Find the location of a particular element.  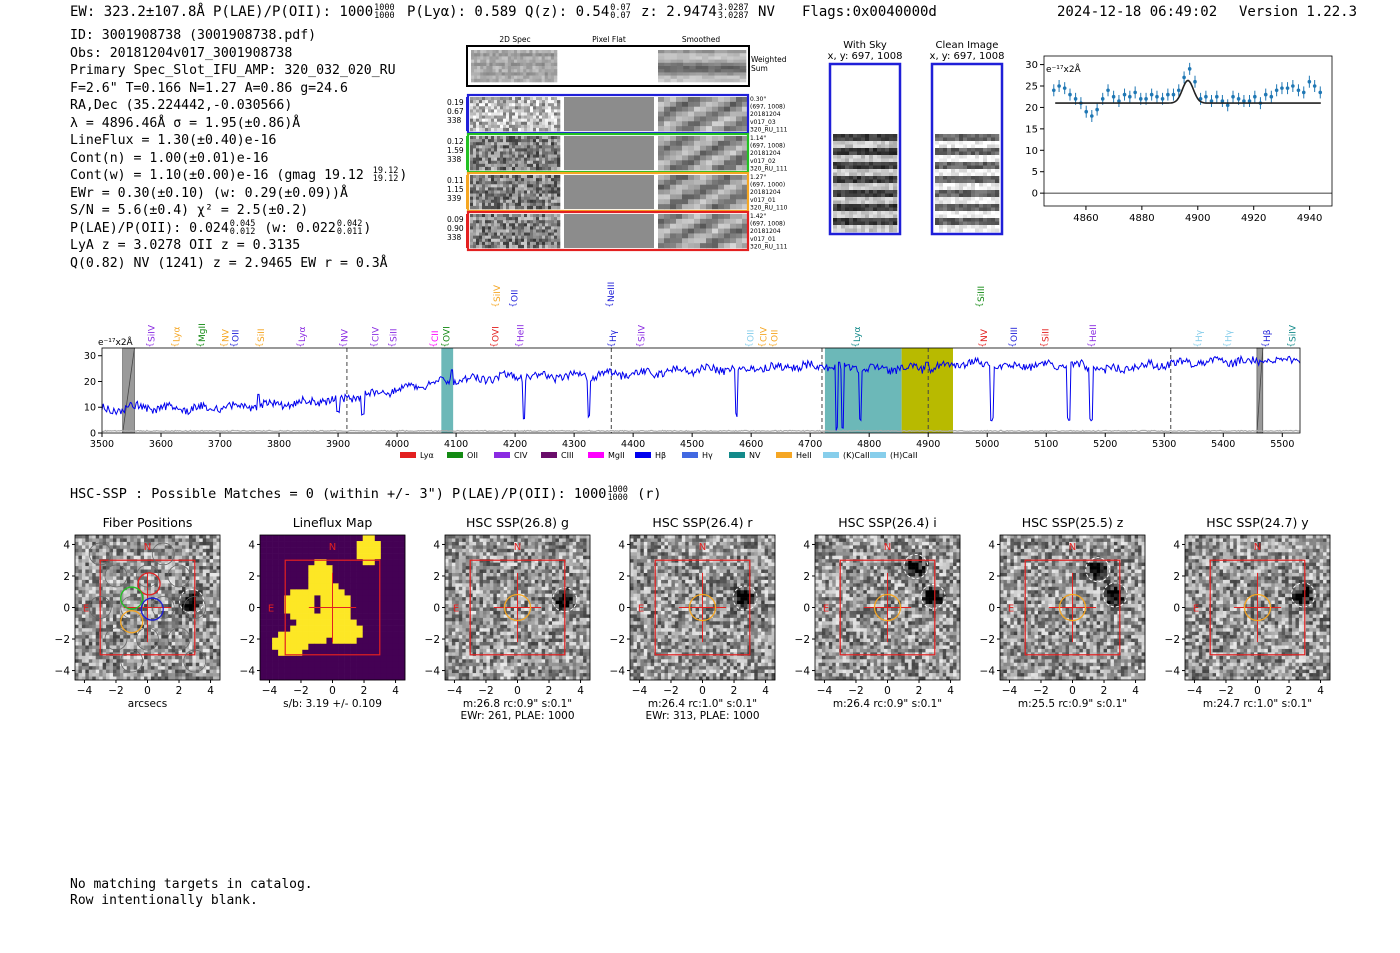

spec-ytick-label: 0 is located at coordinates (93, 434).